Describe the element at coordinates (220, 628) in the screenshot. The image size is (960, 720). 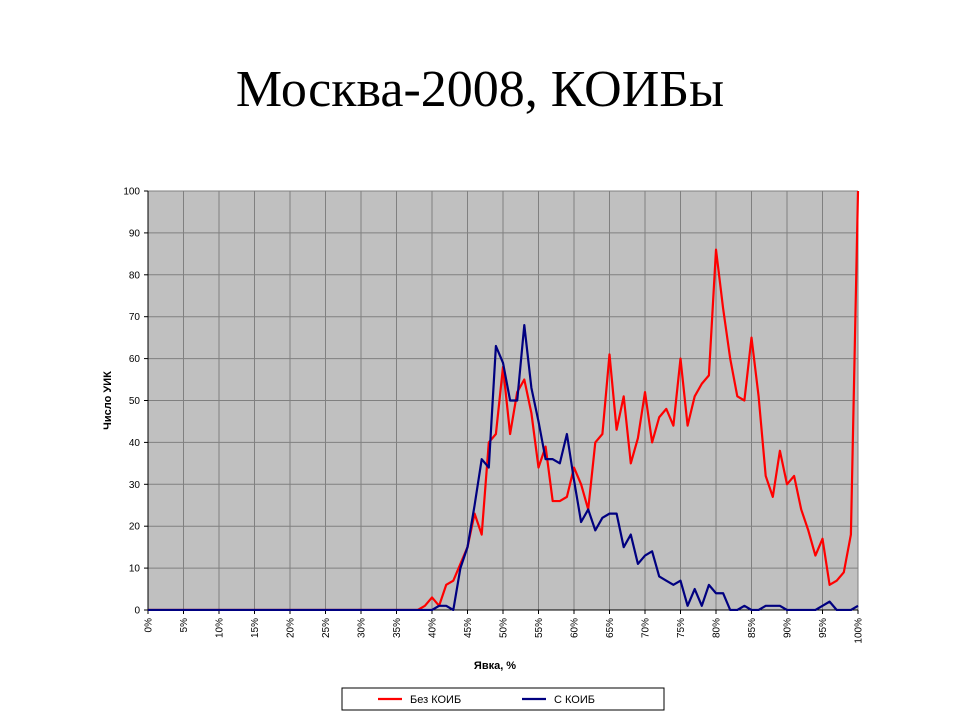
I see `x-tick-label: 10%` at that location.